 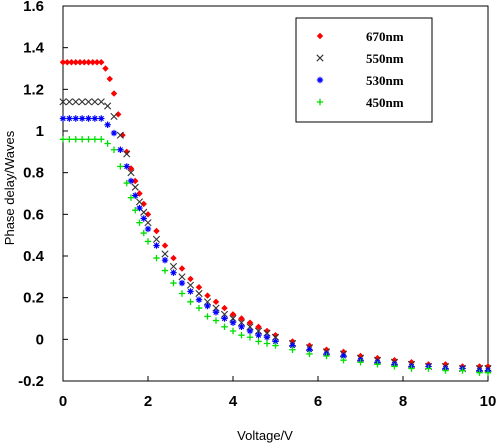 What do you see at coordinates (488, 401) in the screenshot?
I see `x-tick-label: 10` at bounding box center [488, 401].